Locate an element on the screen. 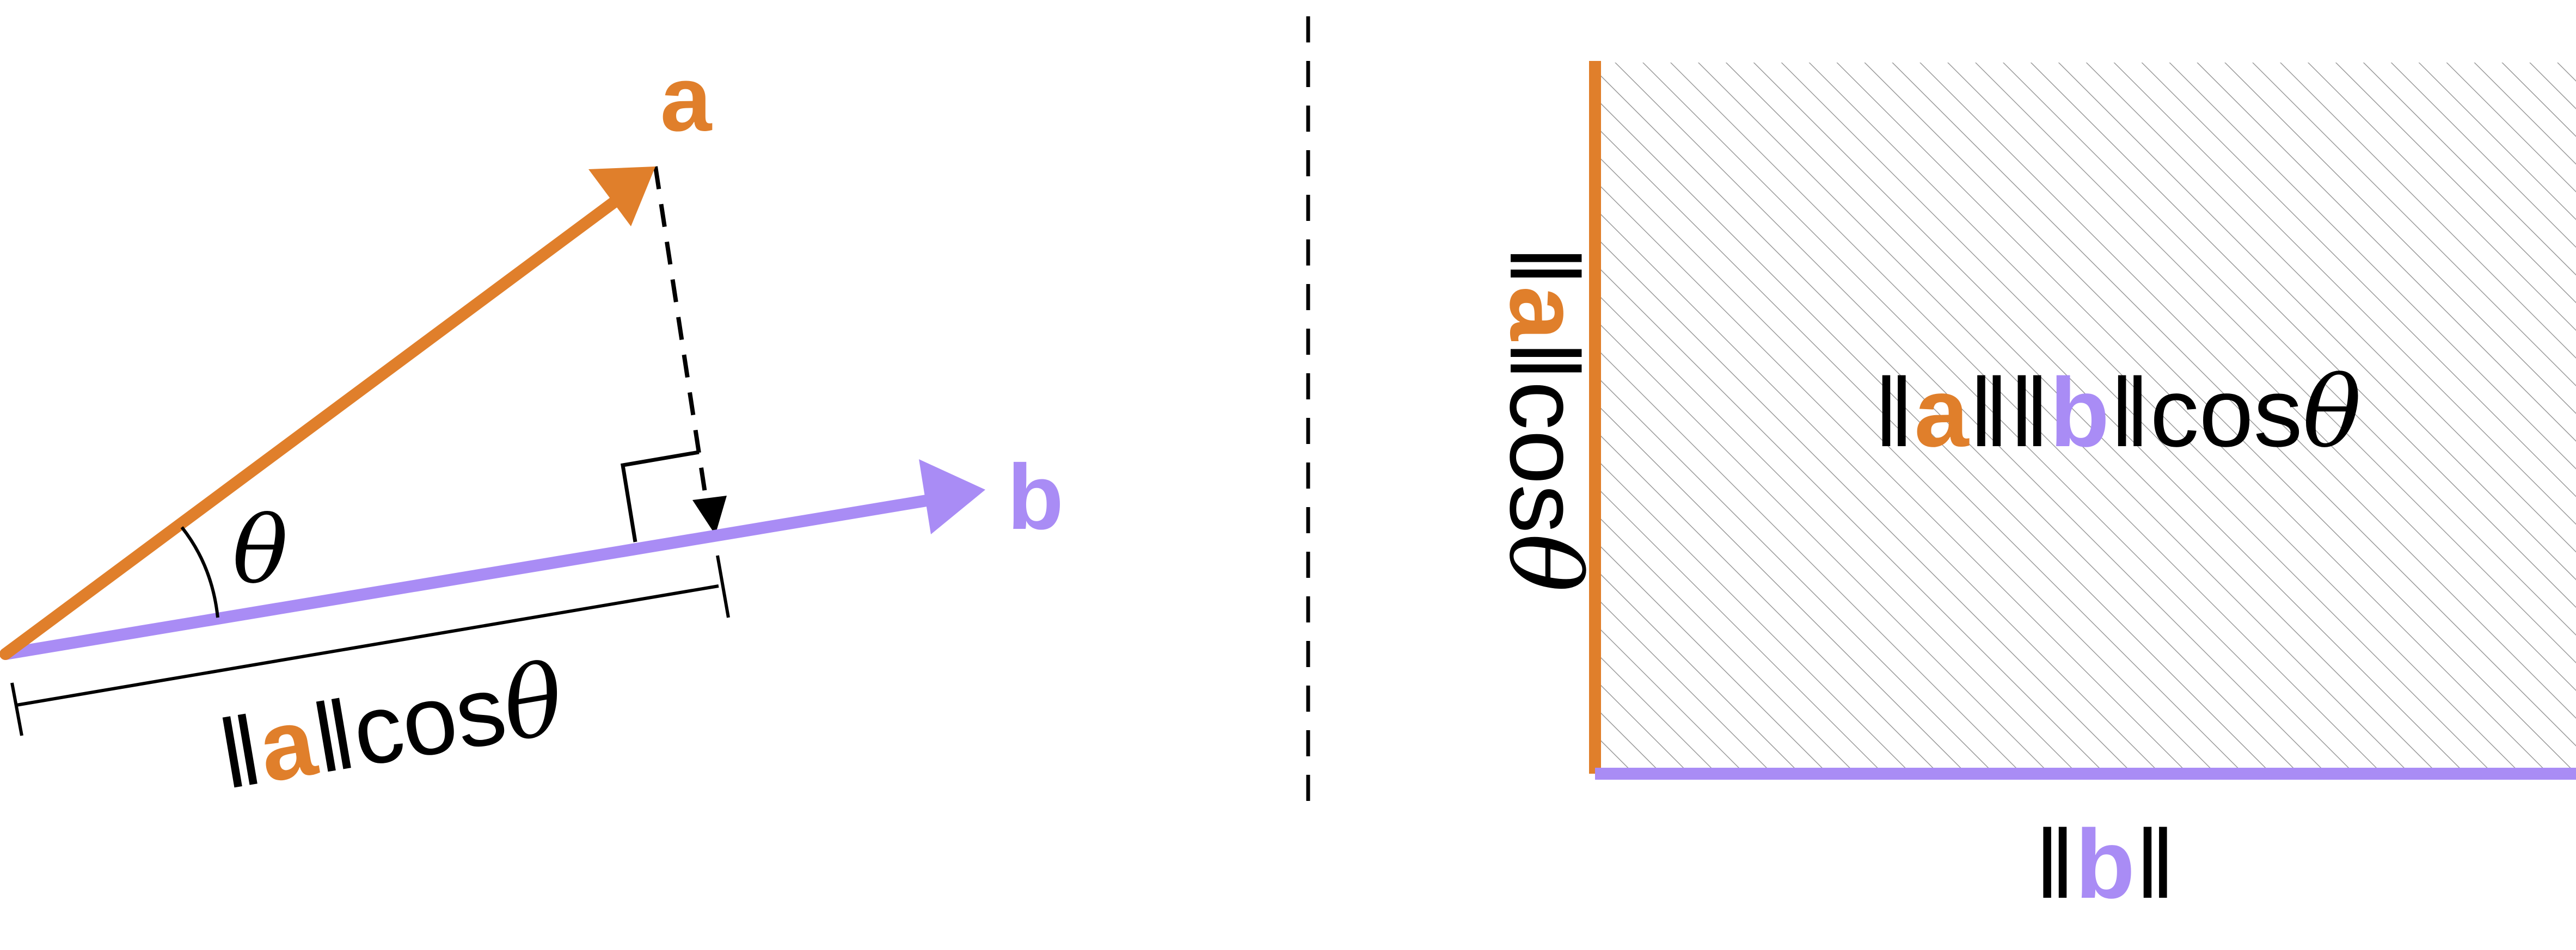 This screenshot has width=2576, height=950. area-vec-a: a is located at coordinates (1942, 412).